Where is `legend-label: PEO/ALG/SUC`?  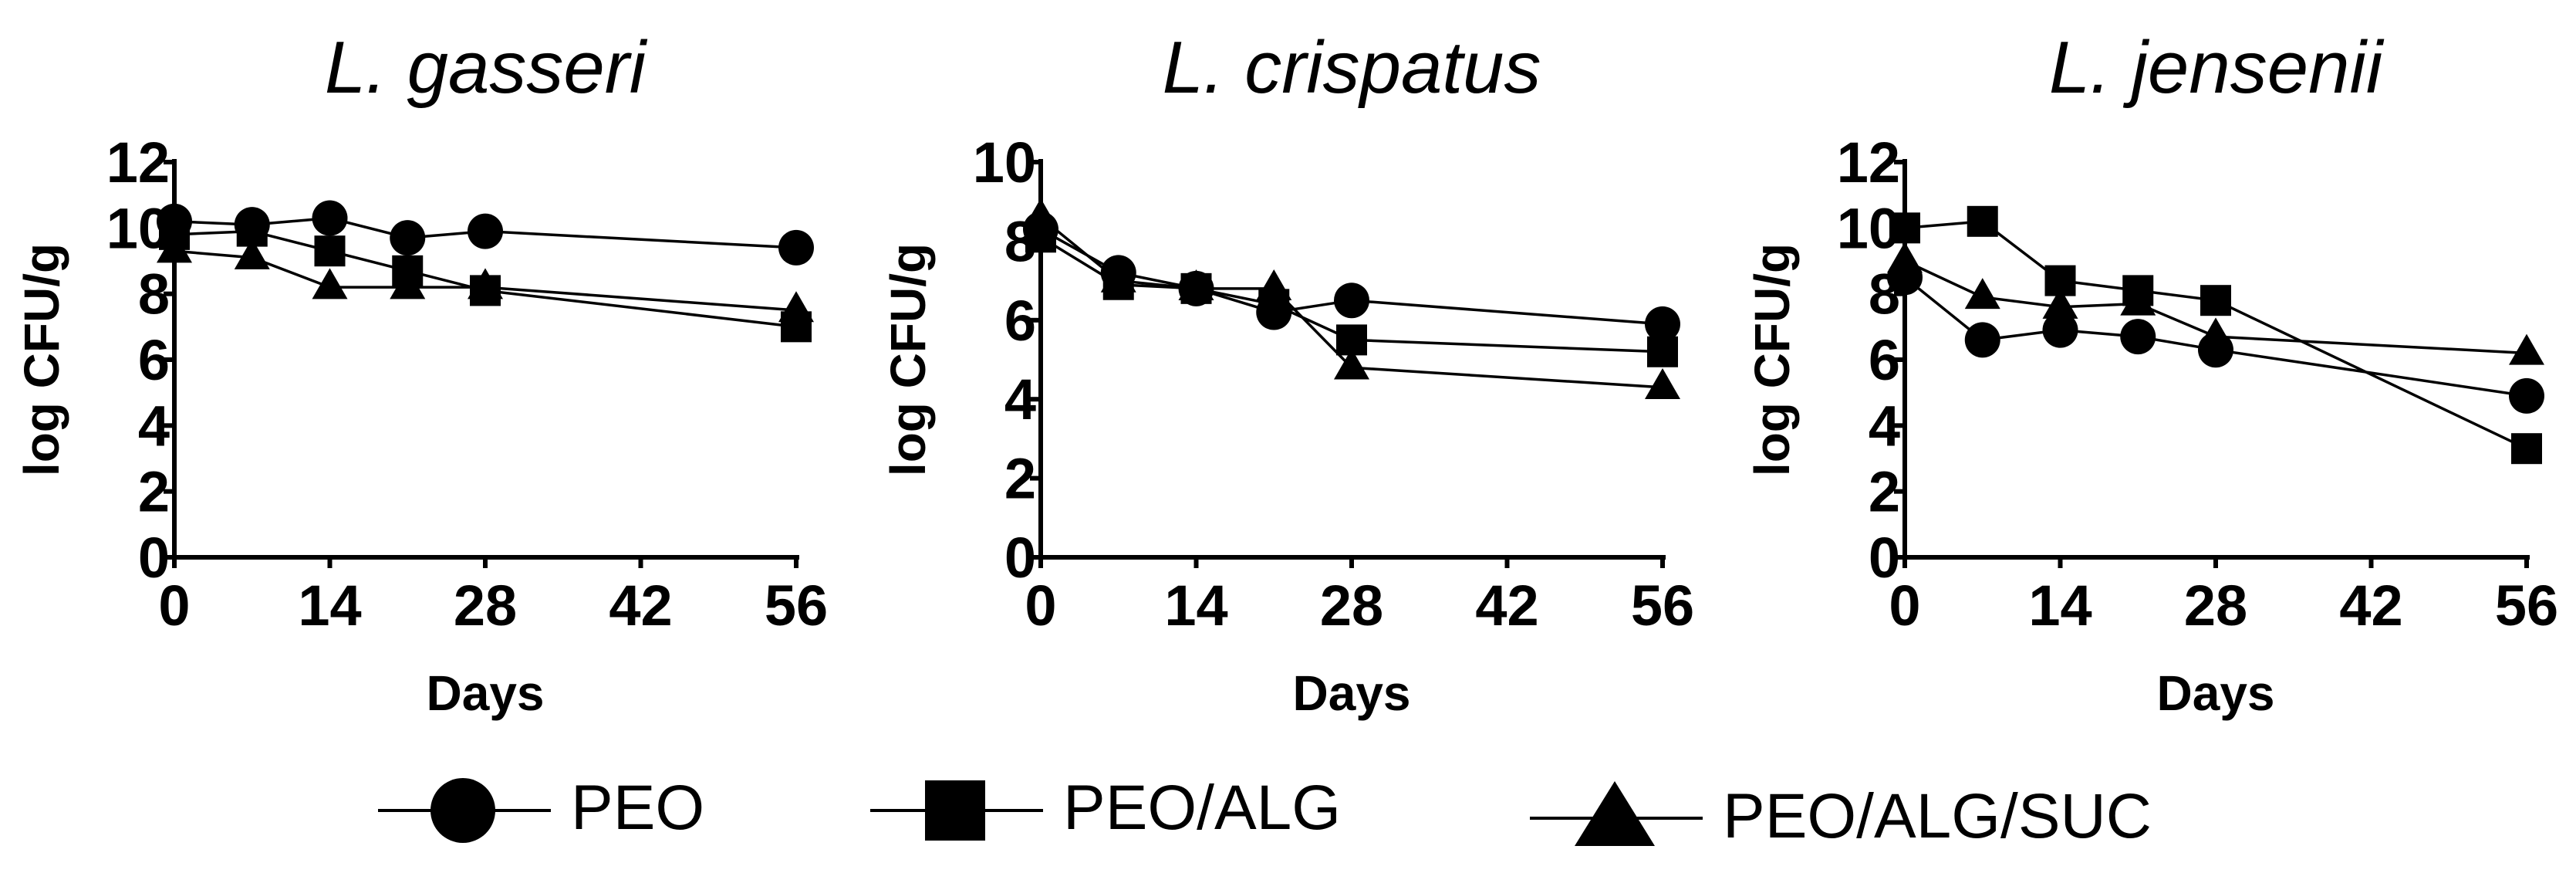
legend-label: PEO/ALG/SUC is located at coordinates (1937, 816).